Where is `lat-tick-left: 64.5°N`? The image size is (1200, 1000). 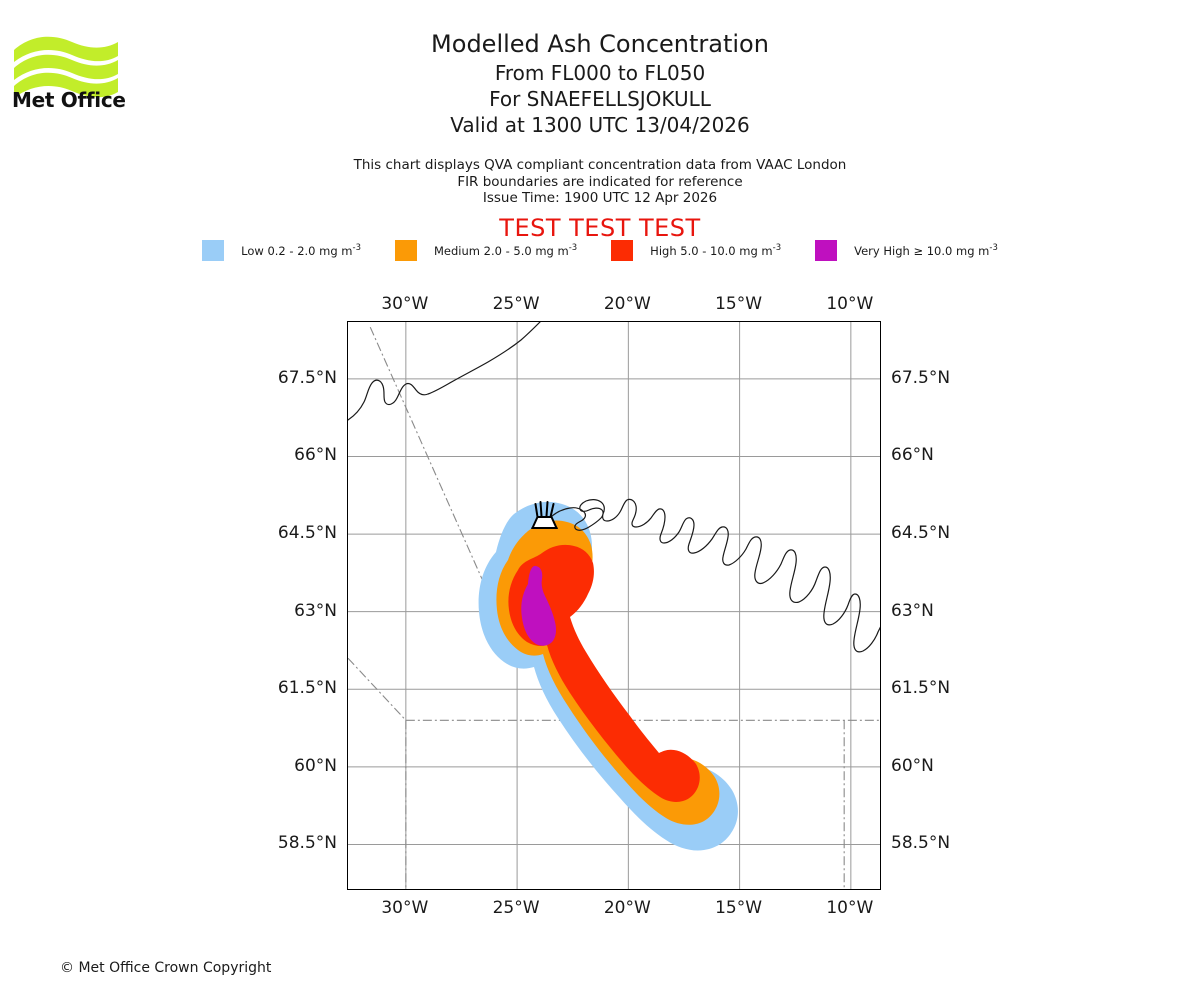 lat-tick-left: 64.5°N is located at coordinates (307, 533).